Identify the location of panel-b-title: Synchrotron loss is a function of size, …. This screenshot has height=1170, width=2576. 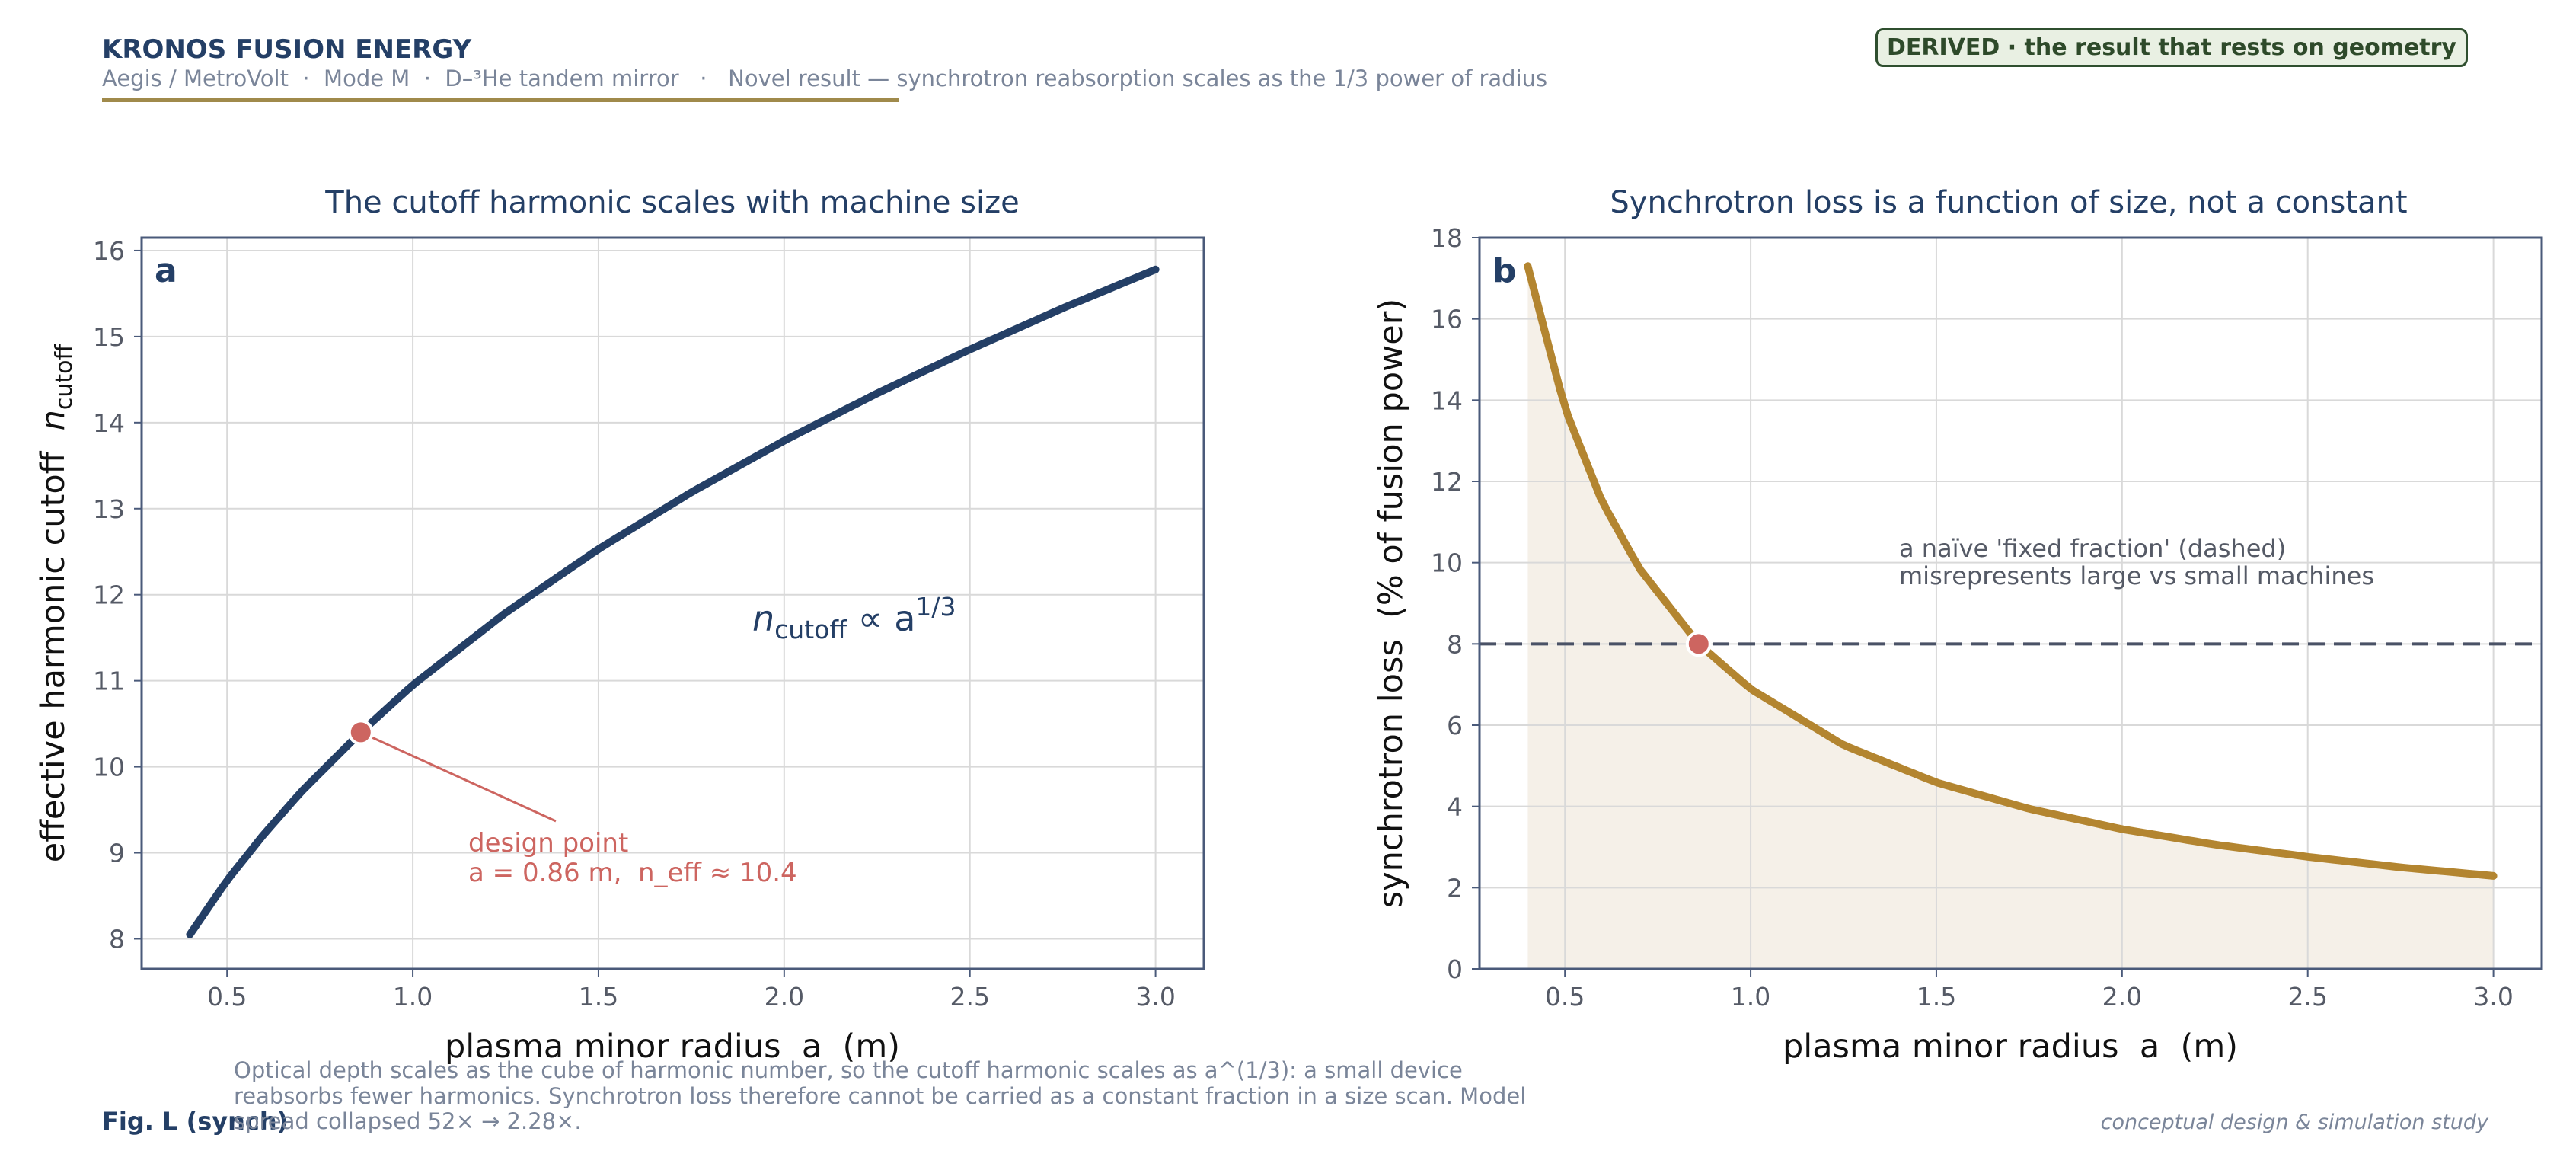
(2008, 203).